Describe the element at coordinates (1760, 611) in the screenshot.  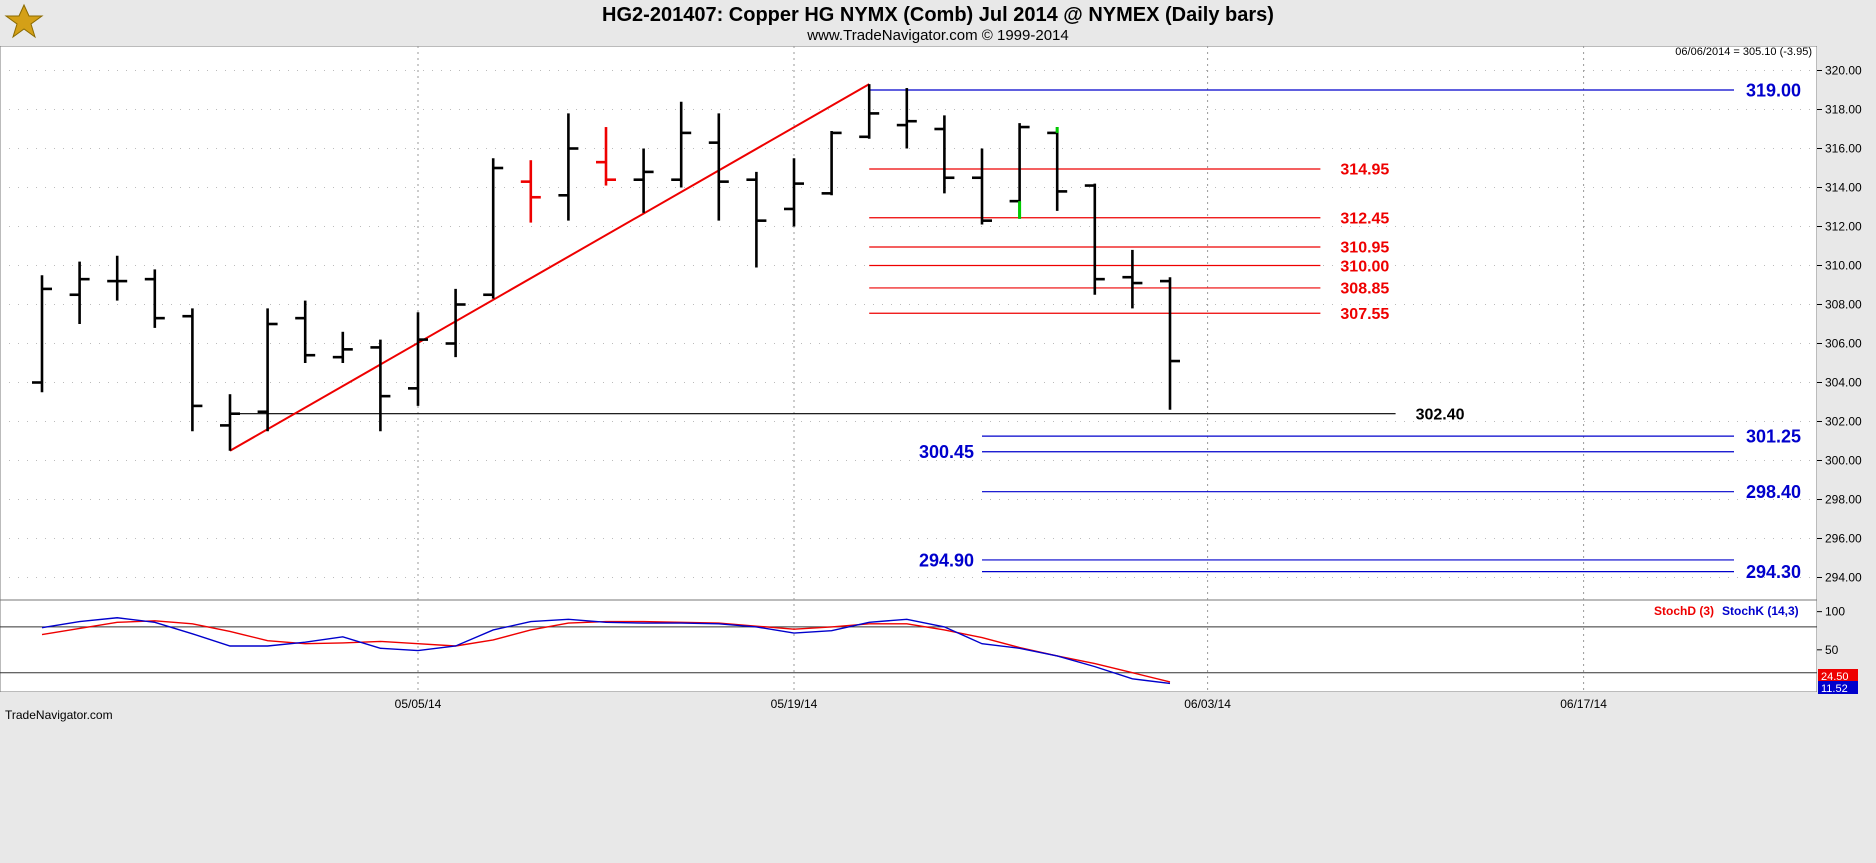
I see `legend-stochk: StochK (14,3)` at that location.